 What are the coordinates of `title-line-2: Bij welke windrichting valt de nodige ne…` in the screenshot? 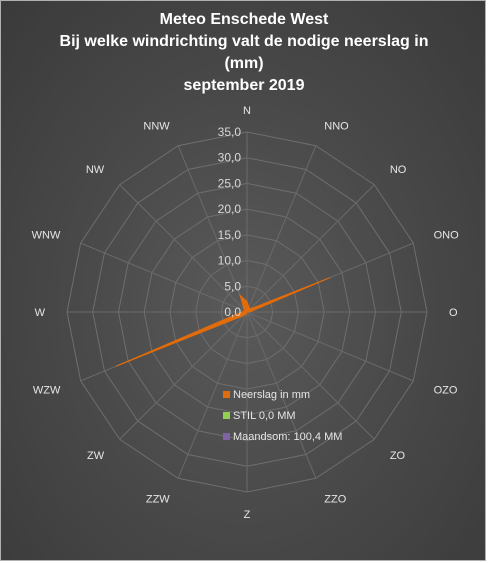 It's located at (244, 41).